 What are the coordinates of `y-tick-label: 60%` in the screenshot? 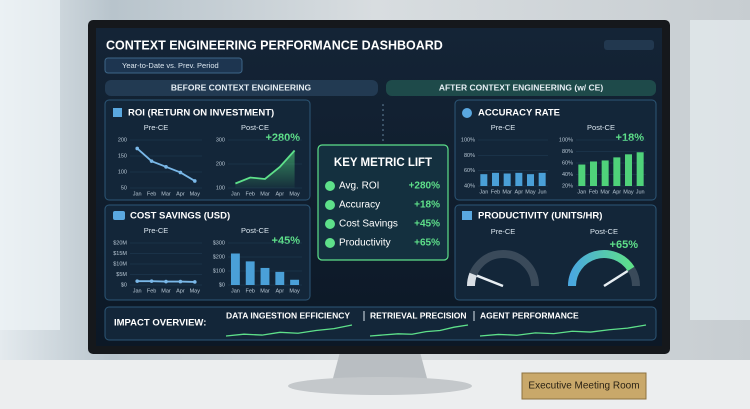 It's located at (469, 171).